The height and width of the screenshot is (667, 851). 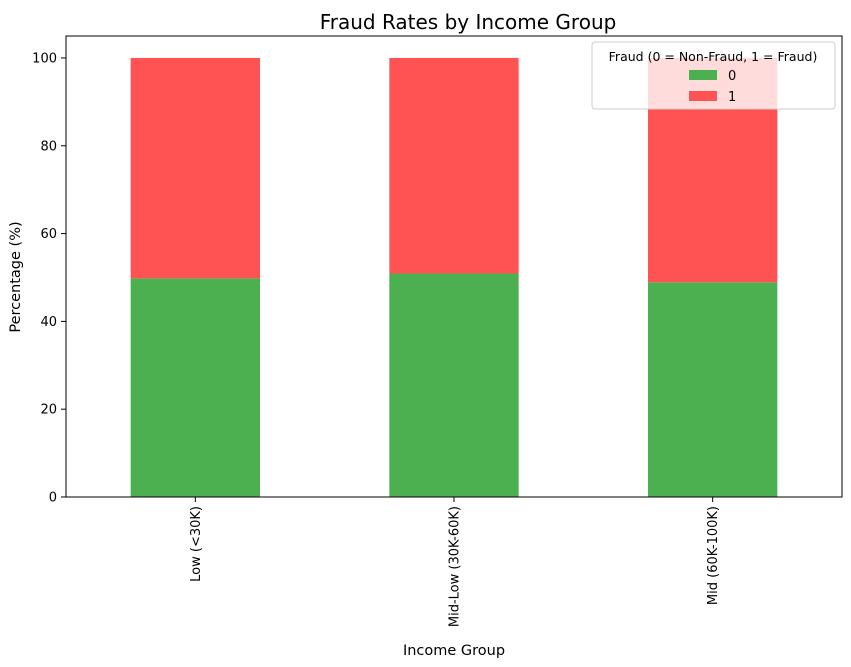 What do you see at coordinates (53, 498) in the screenshot?
I see `y-tick-label: 0` at bounding box center [53, 498].